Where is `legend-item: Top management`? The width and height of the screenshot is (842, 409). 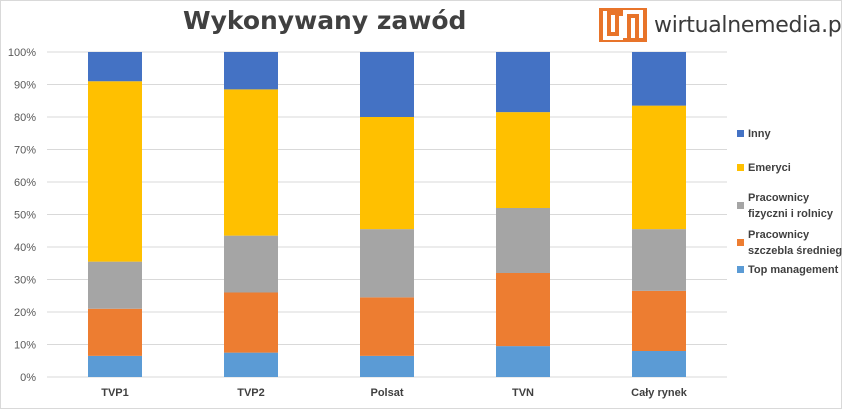
legend-item: Top management is located at coordinates (788, 270).